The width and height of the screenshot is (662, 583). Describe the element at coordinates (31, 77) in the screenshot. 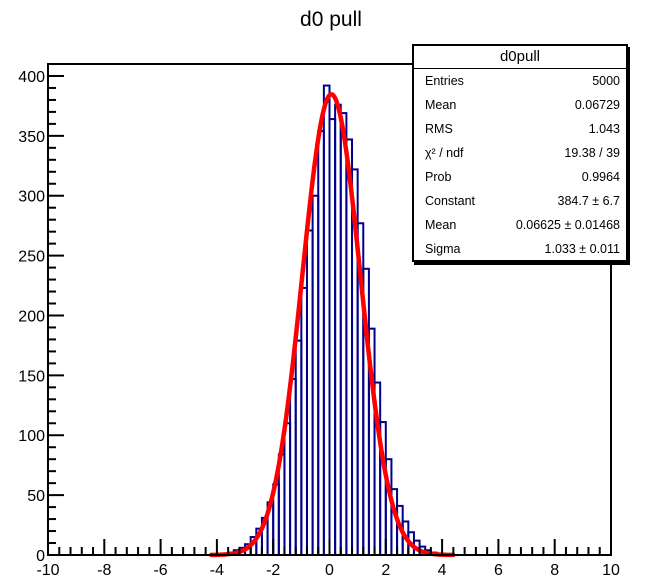

I see `y-tick-label: 400` at that location.